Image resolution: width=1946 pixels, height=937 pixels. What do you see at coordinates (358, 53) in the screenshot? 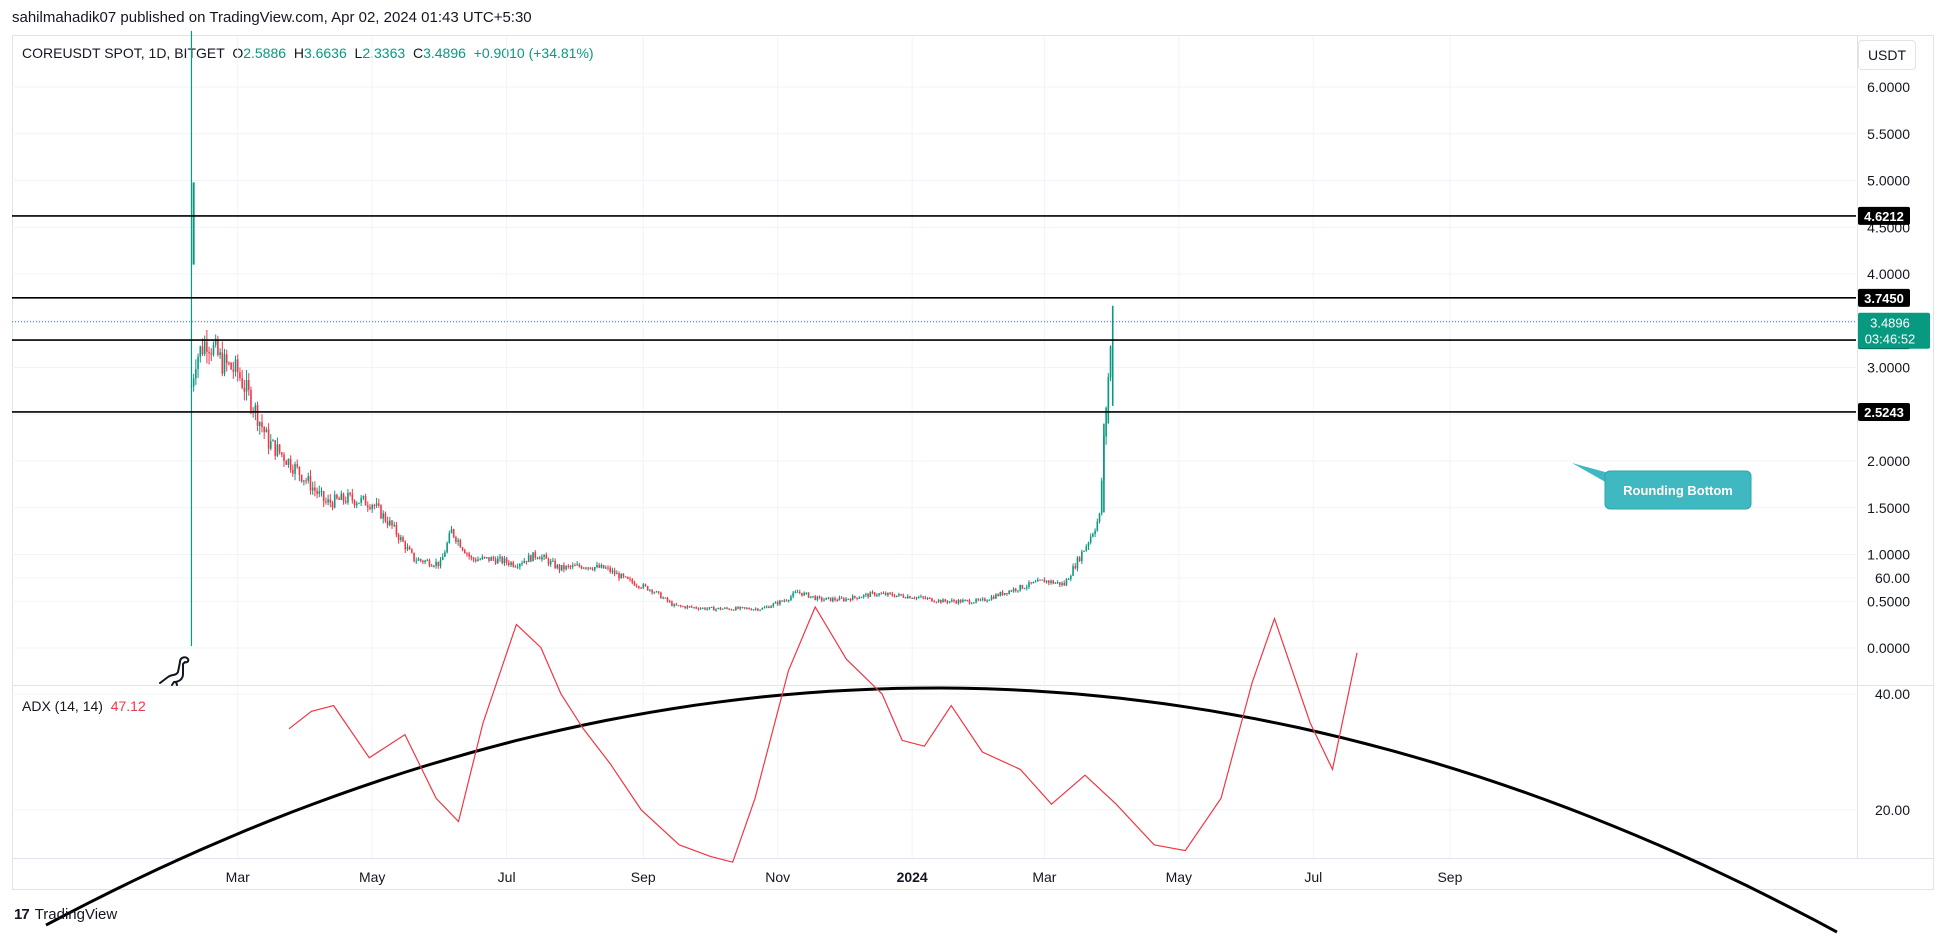
I see `low-label: L` at bounding box center [358, 53].